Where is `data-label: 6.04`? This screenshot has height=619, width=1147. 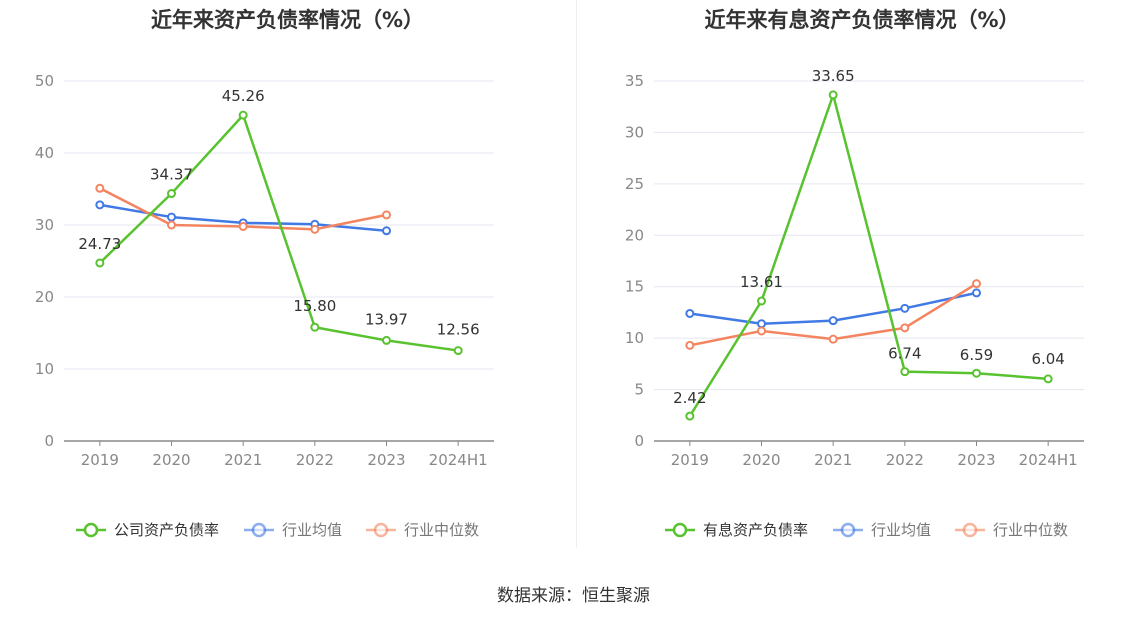 data-label: 6.04 is located at coordinates (1047, 359).